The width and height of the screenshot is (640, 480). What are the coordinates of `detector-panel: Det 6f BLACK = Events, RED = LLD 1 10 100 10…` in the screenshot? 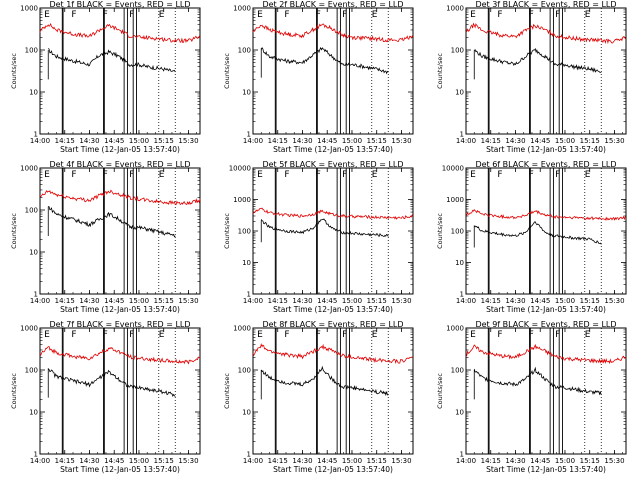 It's located at (531, 237).